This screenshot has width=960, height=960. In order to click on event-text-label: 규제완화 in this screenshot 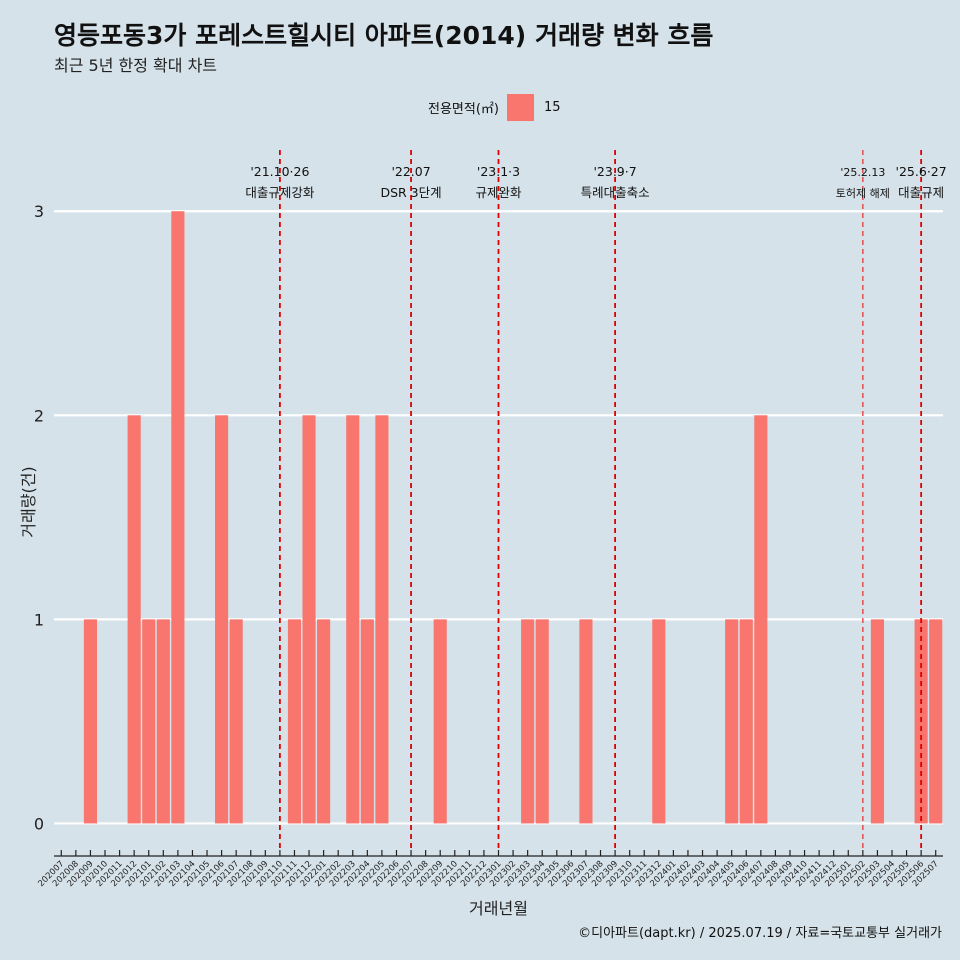, I will do `click(498, 192)`.